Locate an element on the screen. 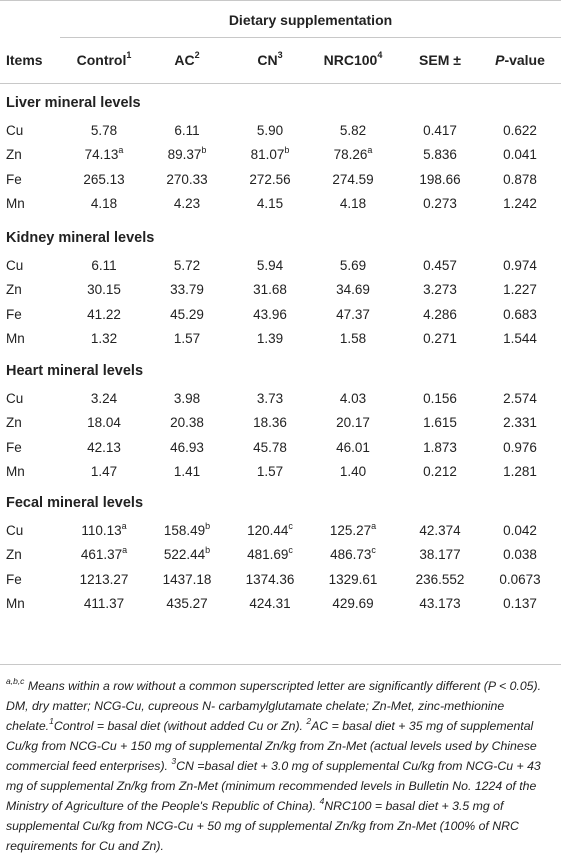 Image resolution: width=561 pixels, height=856 pixels. cell-value: 0.042 is located at coordinates (520, 530).